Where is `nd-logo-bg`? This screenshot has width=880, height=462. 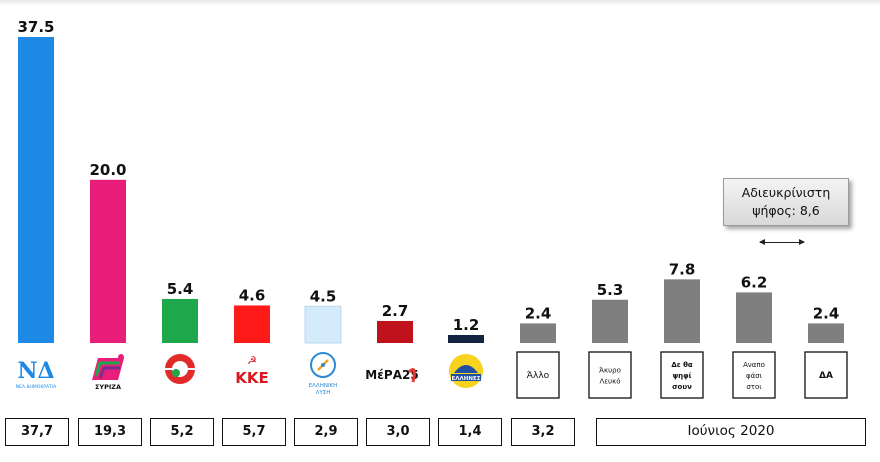 nd-logo-bg is located at coordinates (36, 372).